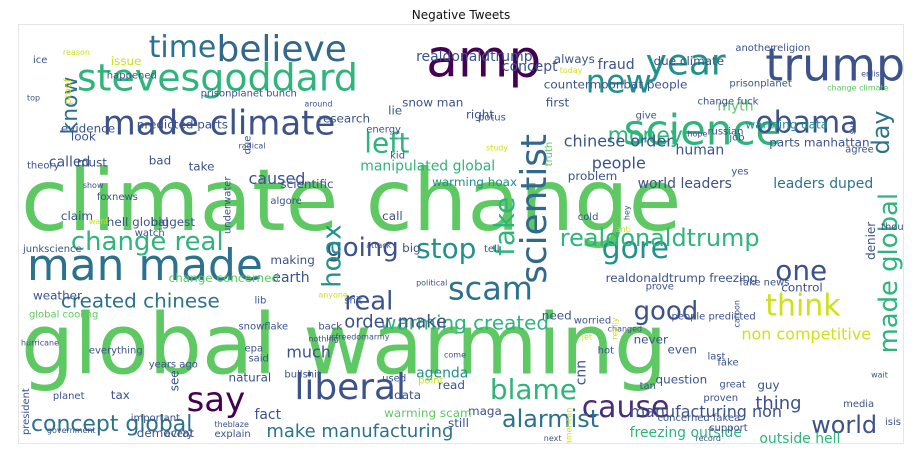 This screenshot has width=922, height=462. What do you see at coordinates (736, 137) in the screenshot?
I see `word-job: job` at bounding box center [736, 137].